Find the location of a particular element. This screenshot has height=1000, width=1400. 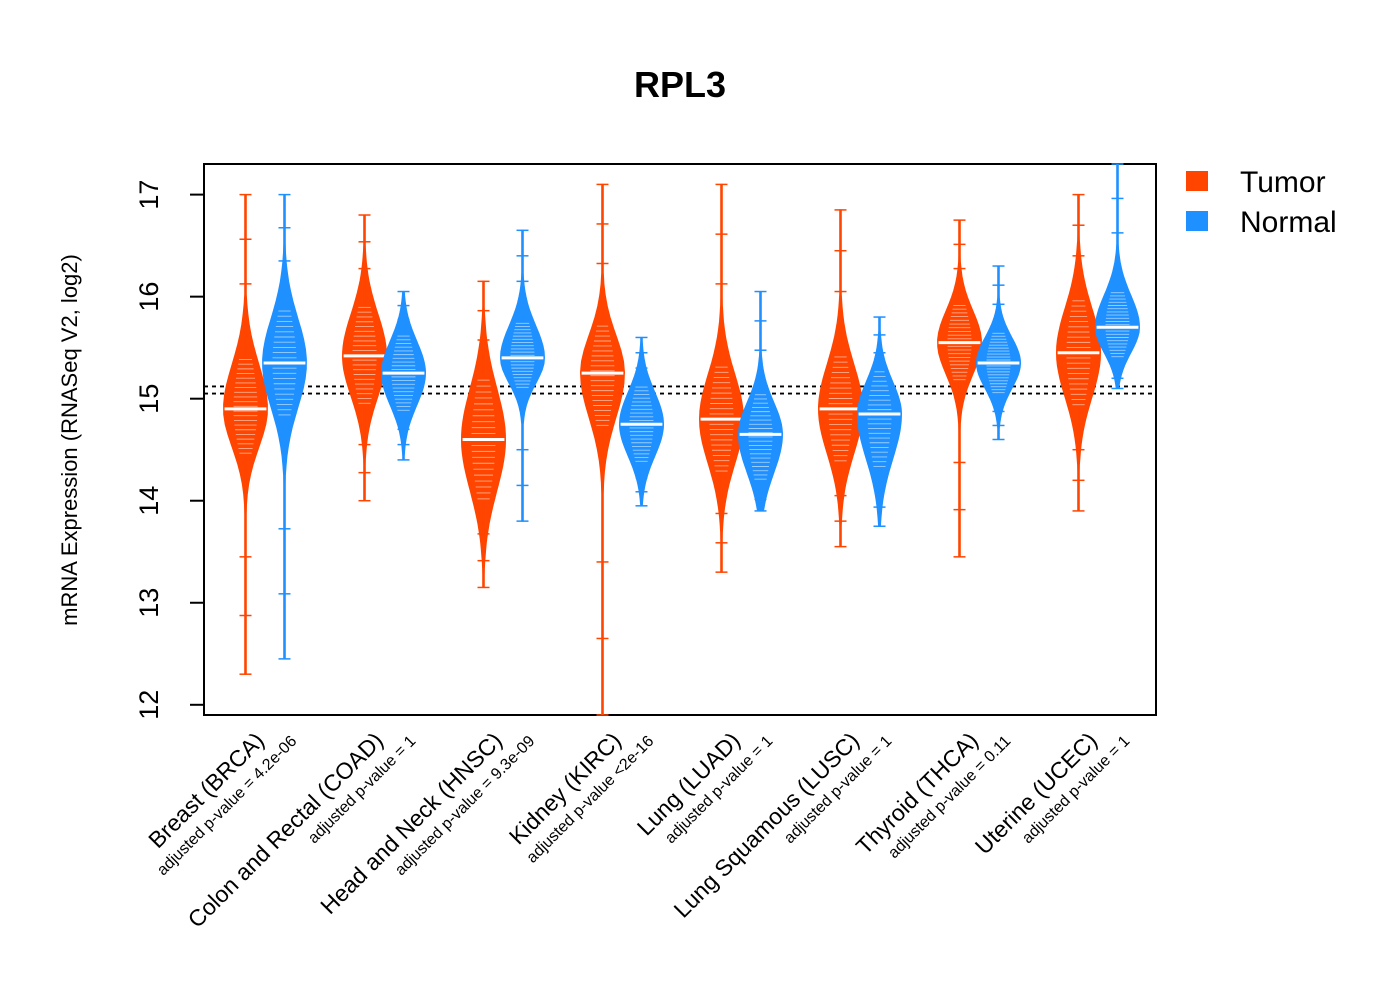

y-tick-label: 15 is located at coordinates (149, 399).